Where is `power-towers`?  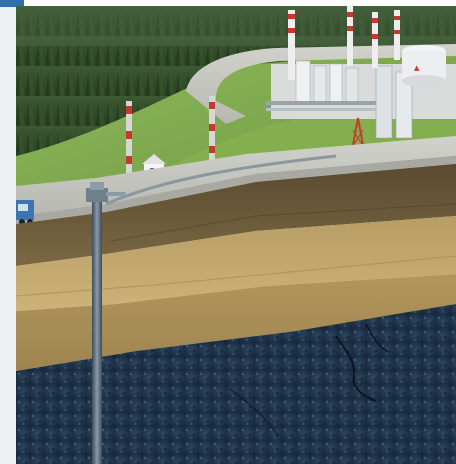 power-towers is located at coordinates (170, 151).